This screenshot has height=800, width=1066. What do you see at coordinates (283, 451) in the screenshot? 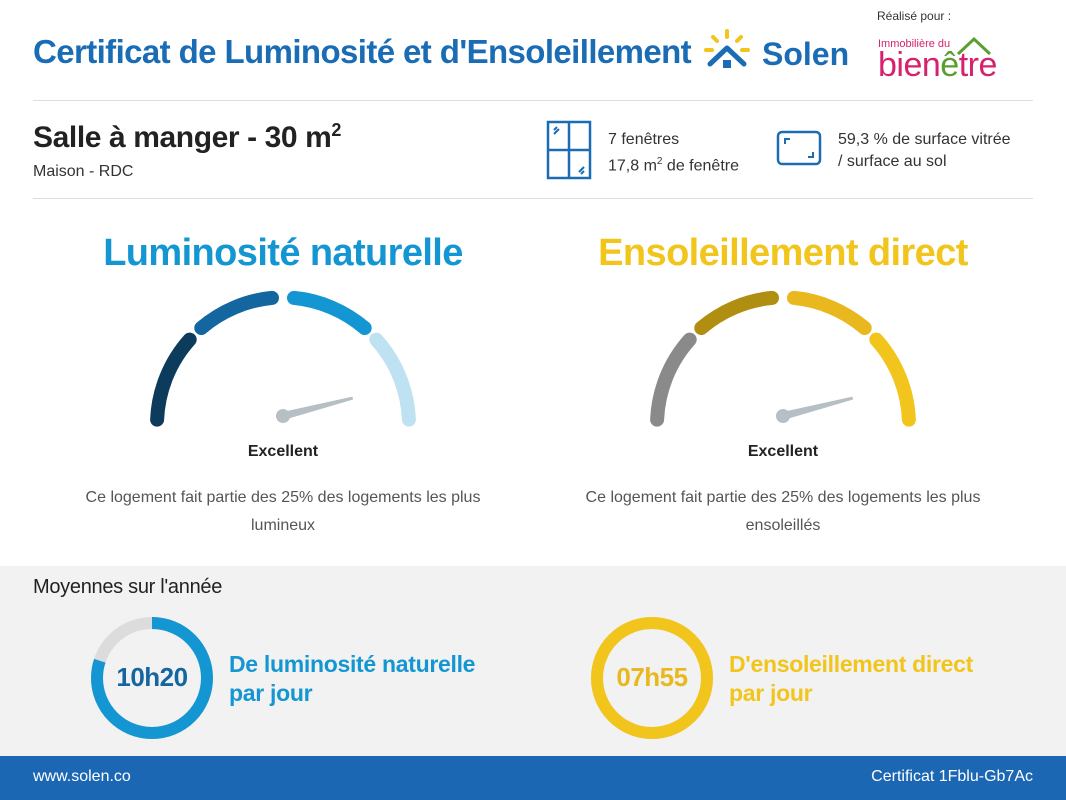
I see `luminosite-rating: Excellent` at bounding box center [283, 451].